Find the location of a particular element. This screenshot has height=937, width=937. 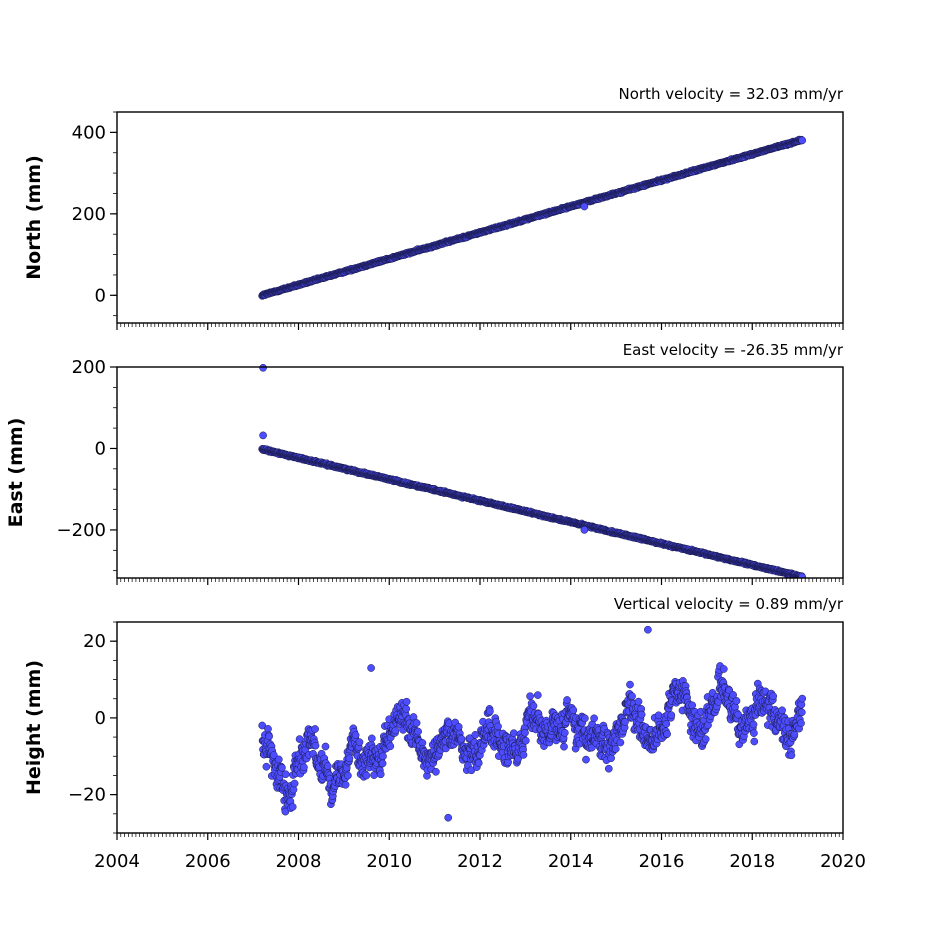

east-ytick-label: 200 is located at coordinates (89, 367).